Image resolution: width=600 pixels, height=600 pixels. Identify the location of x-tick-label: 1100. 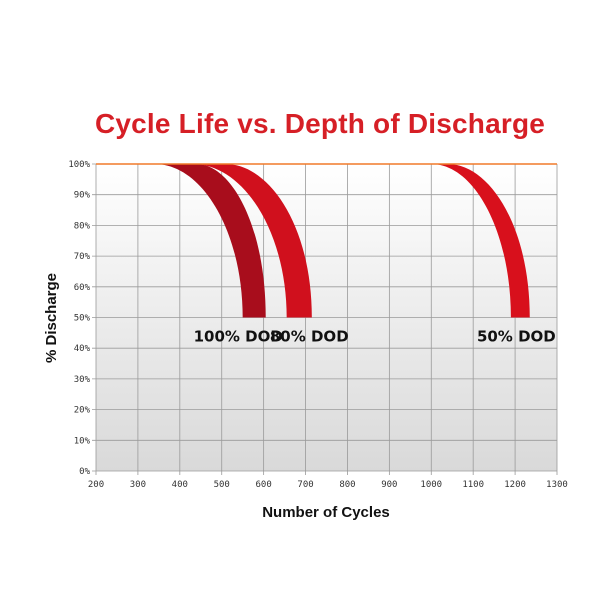
(473, 485).